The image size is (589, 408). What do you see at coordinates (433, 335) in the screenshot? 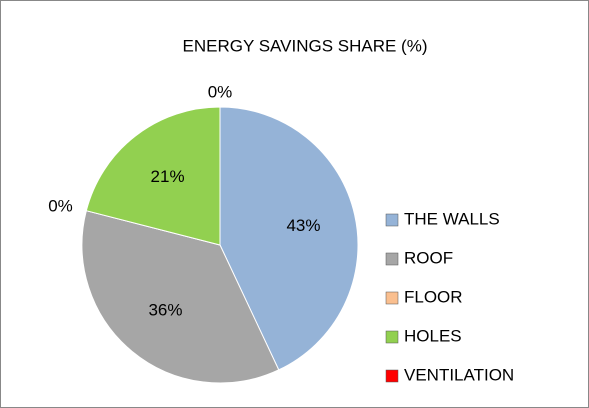
I see `legend-label: HOLES` at bounding box center [433, 335].